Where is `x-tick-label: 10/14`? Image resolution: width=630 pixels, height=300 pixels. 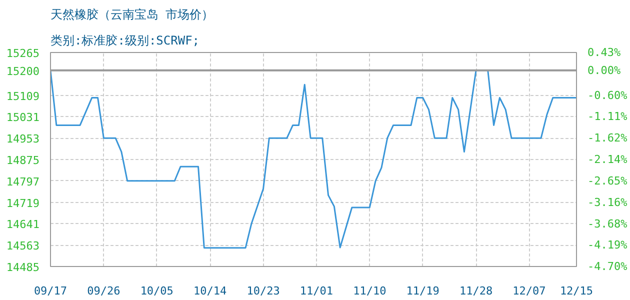 x-tick-label: 10/14 is located at coordinates (211, 291).